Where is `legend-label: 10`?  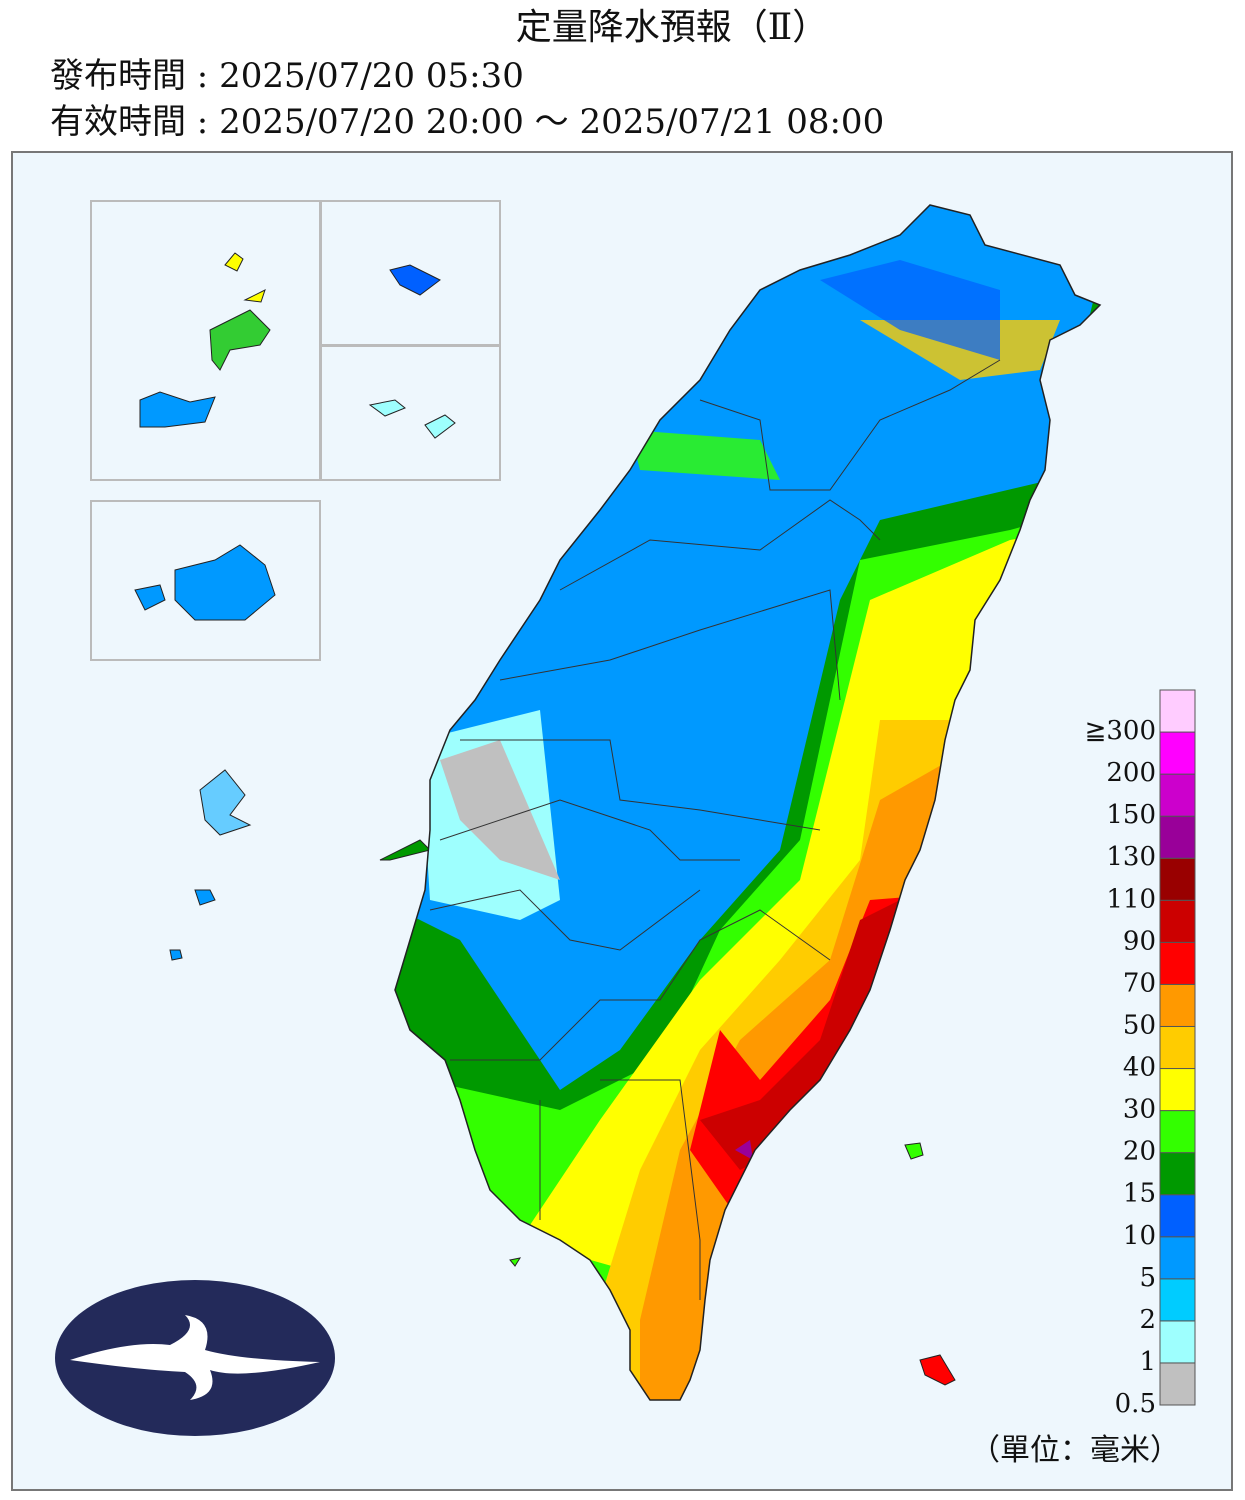 legend-label: 10 is located at coordinates (1139, 1236).